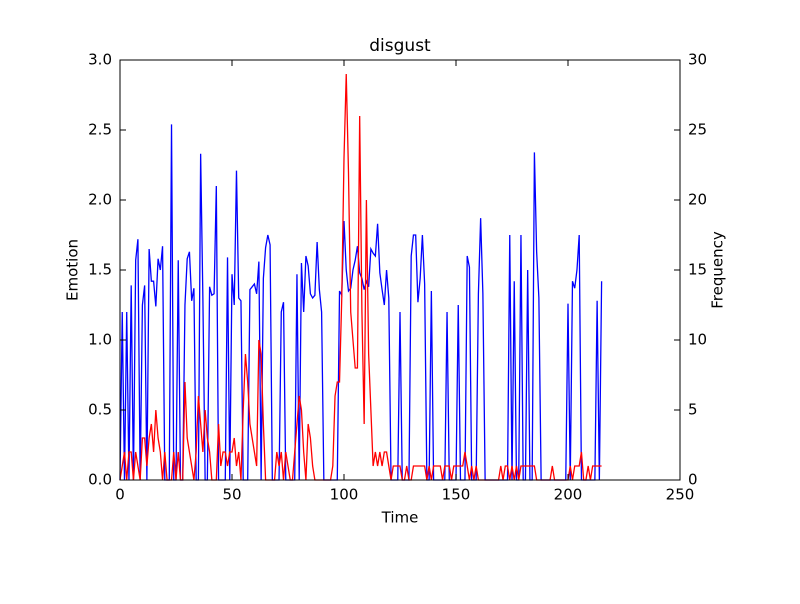  I want to click on y-tick-label: 3.0, so click(100, 60).